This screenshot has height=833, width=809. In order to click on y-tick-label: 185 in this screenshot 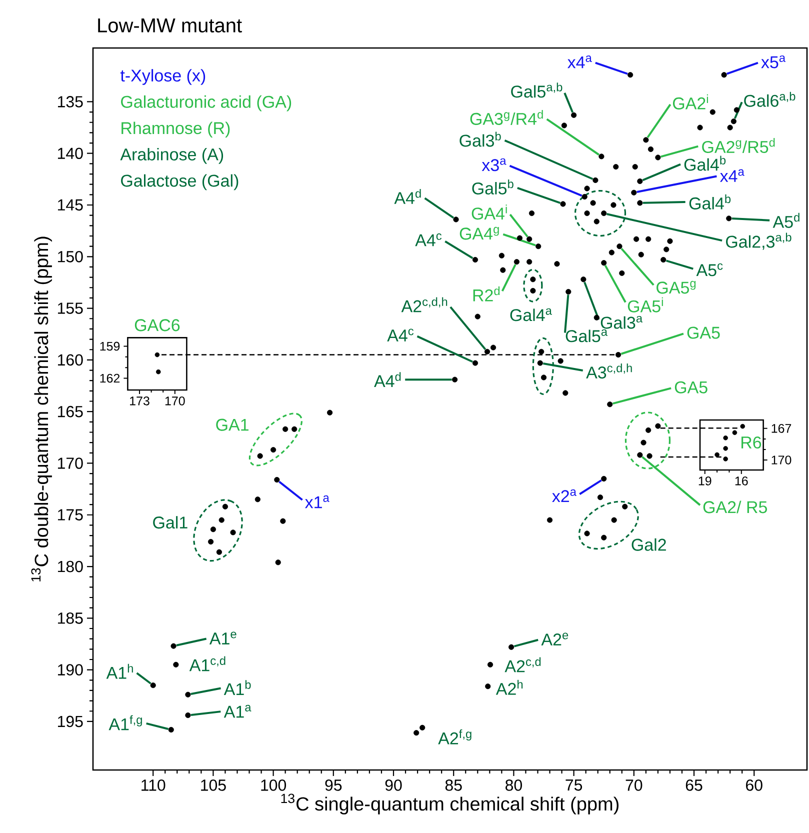, I will do `click(70, 618)`.